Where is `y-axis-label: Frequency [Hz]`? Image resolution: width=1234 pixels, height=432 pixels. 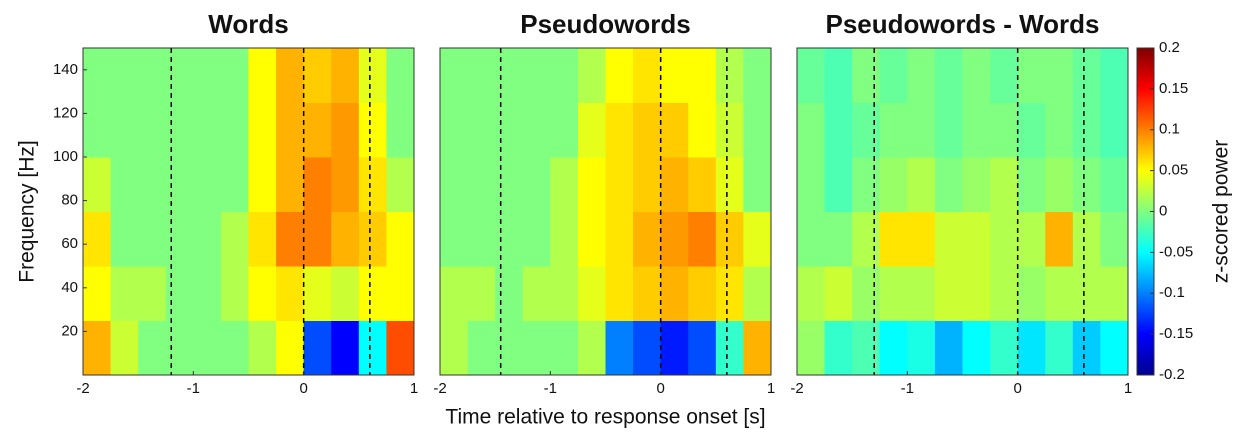 y-axis-label: Frequency [Hz] is located at coordinates (27, 211).